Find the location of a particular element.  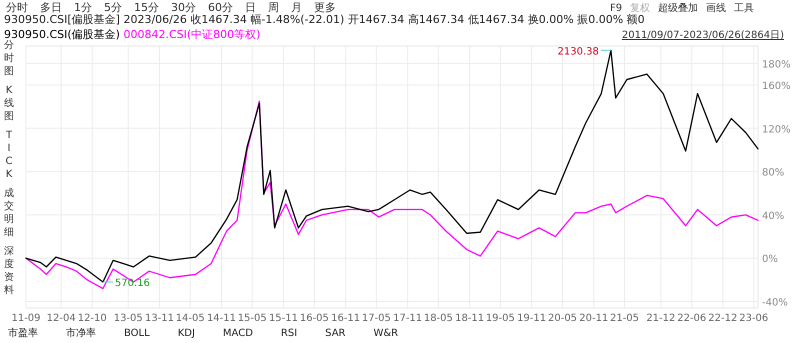

text: 多日 is located at coordinates (51, 7).